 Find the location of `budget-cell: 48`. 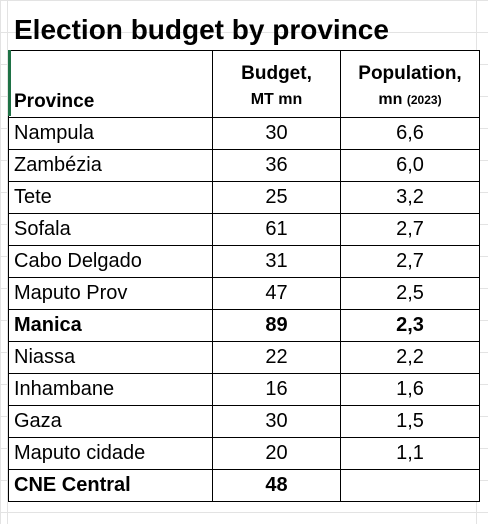

budget-cell: 48 is located at coordinates (276, 485).